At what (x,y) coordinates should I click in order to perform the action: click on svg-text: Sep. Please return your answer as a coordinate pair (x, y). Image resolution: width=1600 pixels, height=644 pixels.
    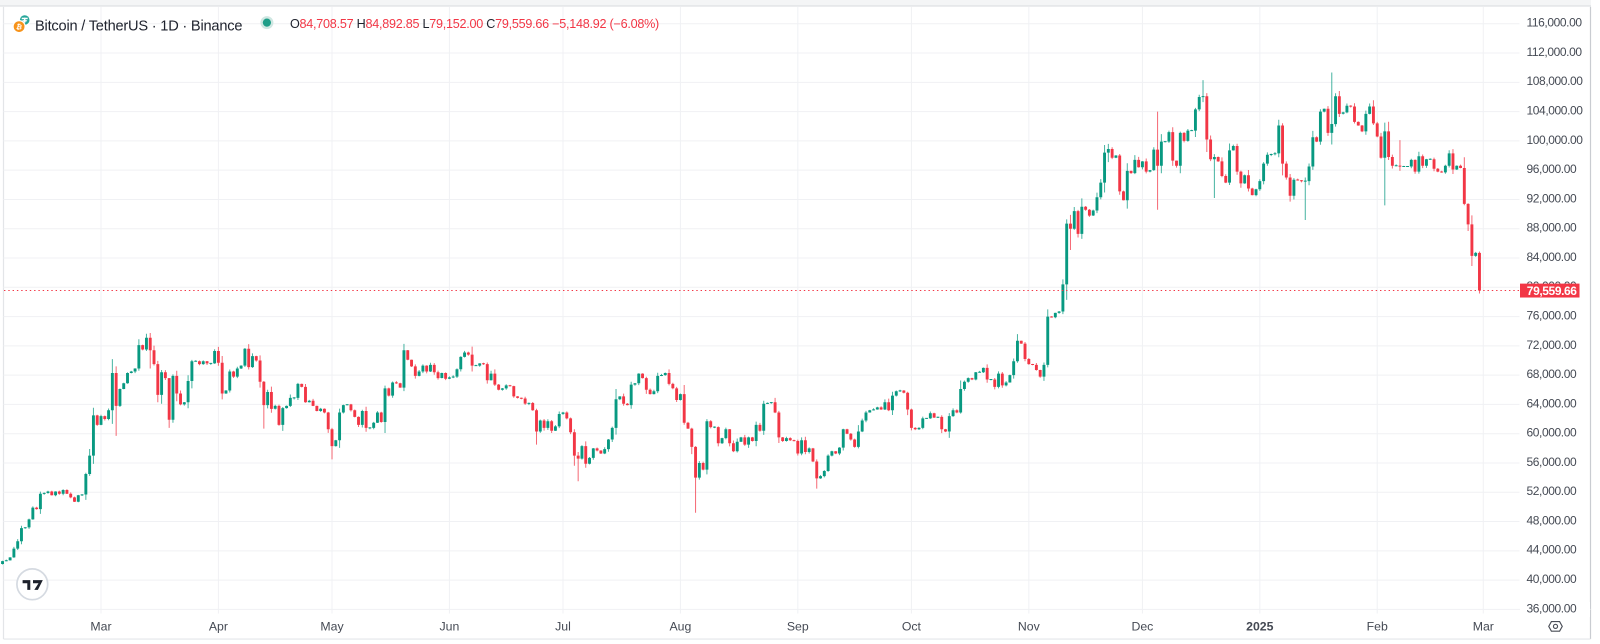
    Looking at the image, I should click on (798, 626).